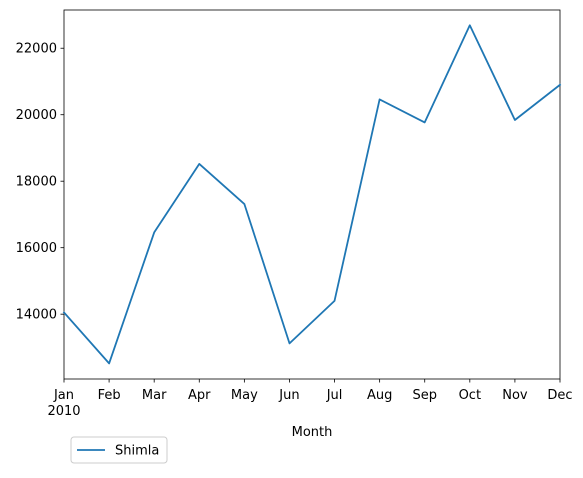  I want to click on x-tick-label: May, so click(244, 395).